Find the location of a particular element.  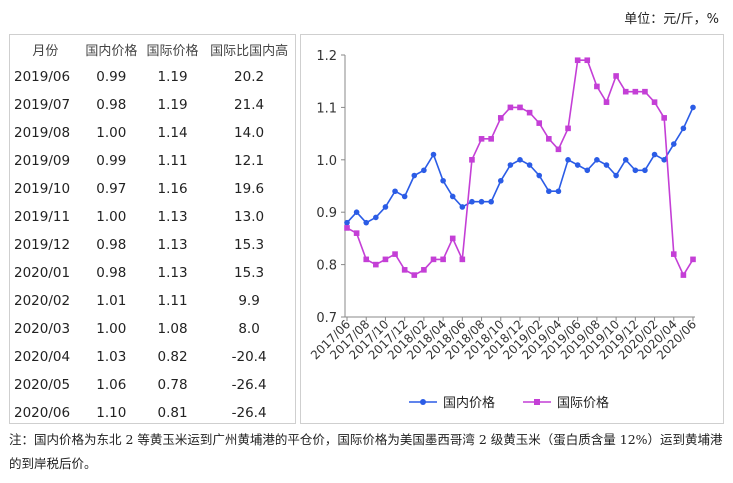

cell-international-price: 0.81 is located at coordinates (172, 413).